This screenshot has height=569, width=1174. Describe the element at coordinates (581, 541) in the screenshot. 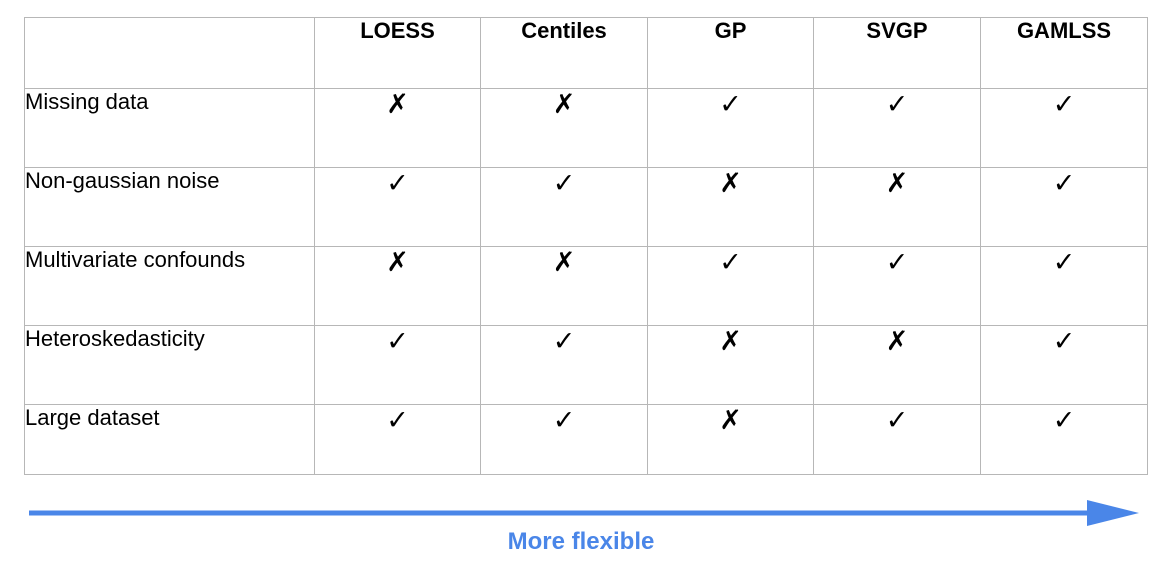

I see `flexibility-label: More flexible` at that location.